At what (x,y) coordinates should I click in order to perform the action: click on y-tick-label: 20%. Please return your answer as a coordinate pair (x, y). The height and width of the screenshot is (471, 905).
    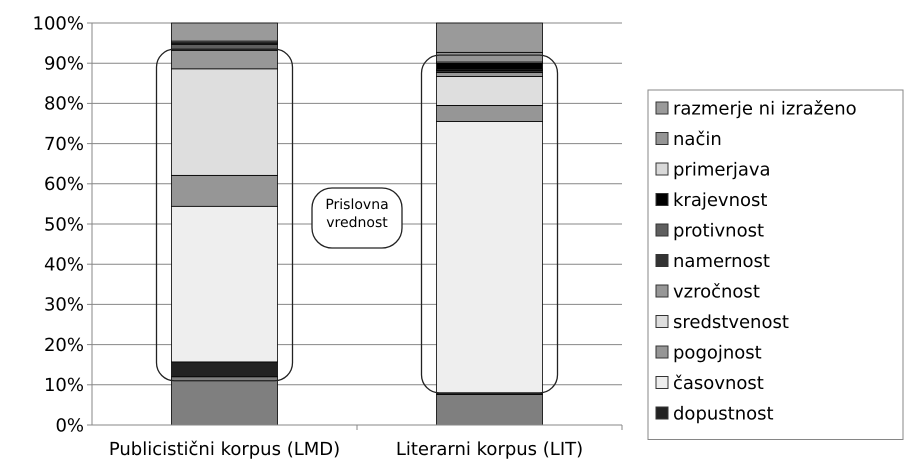
    Looking at the image, I should click on (64, 345).